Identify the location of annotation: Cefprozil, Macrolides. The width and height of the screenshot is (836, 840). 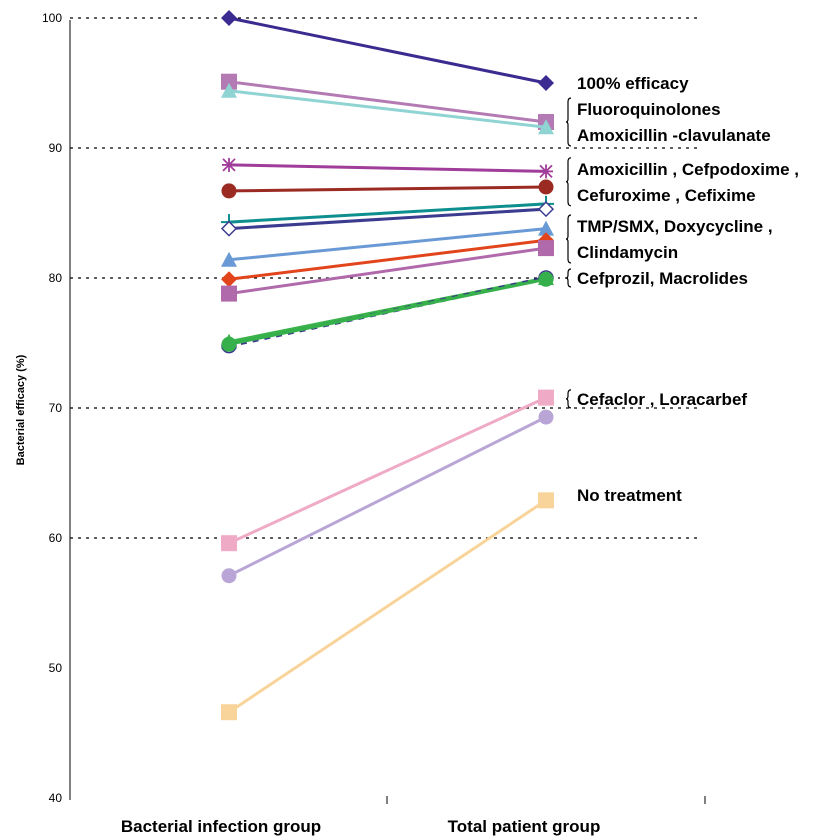
(656, 278).